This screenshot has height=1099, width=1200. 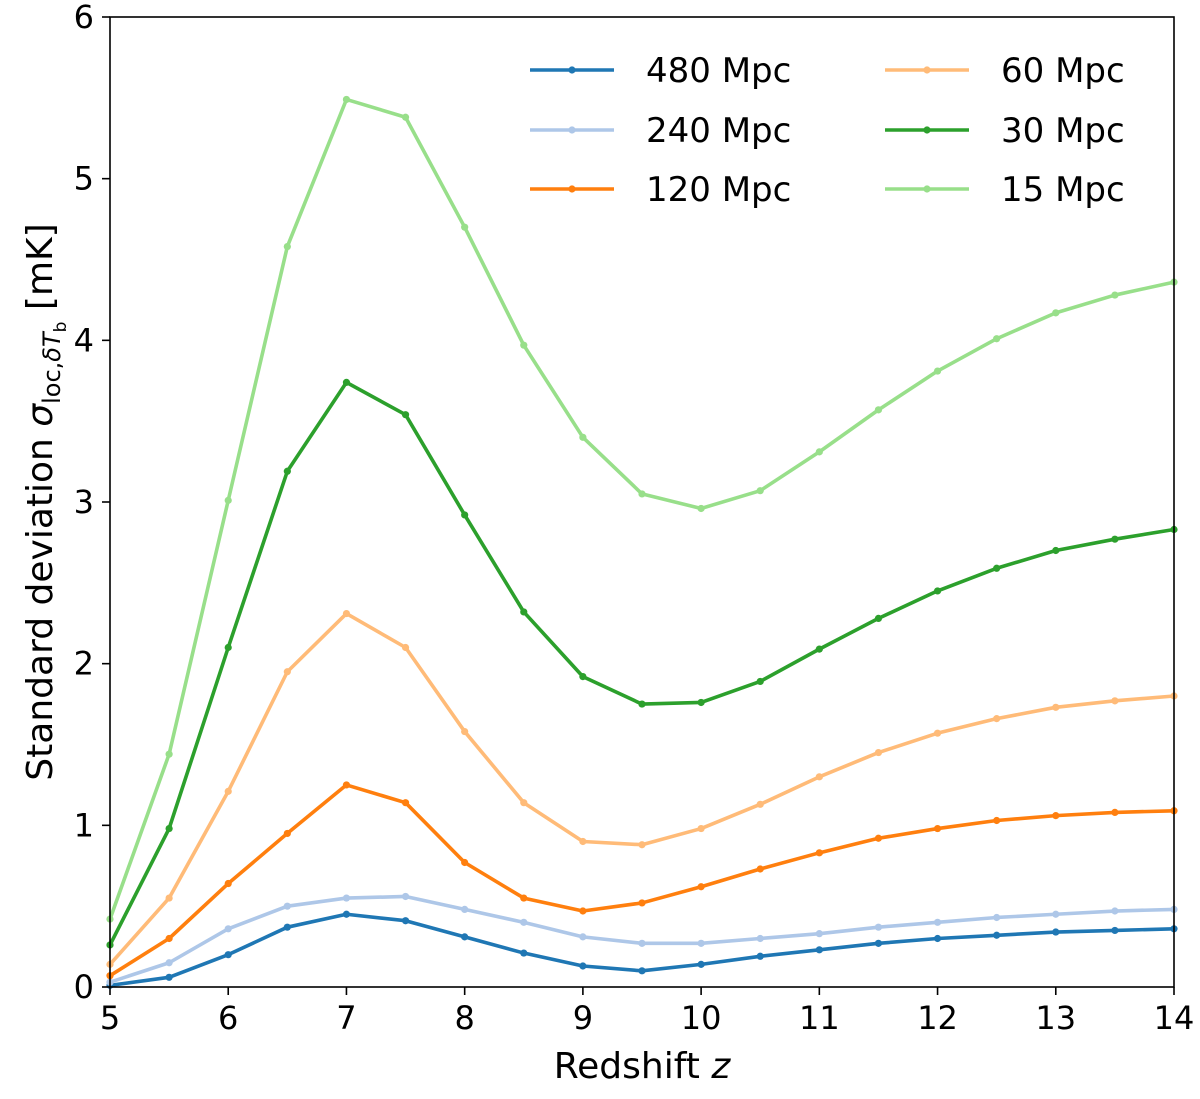 I want to click on legend-entry: 240 Mpc, so click(x=660, y=131).